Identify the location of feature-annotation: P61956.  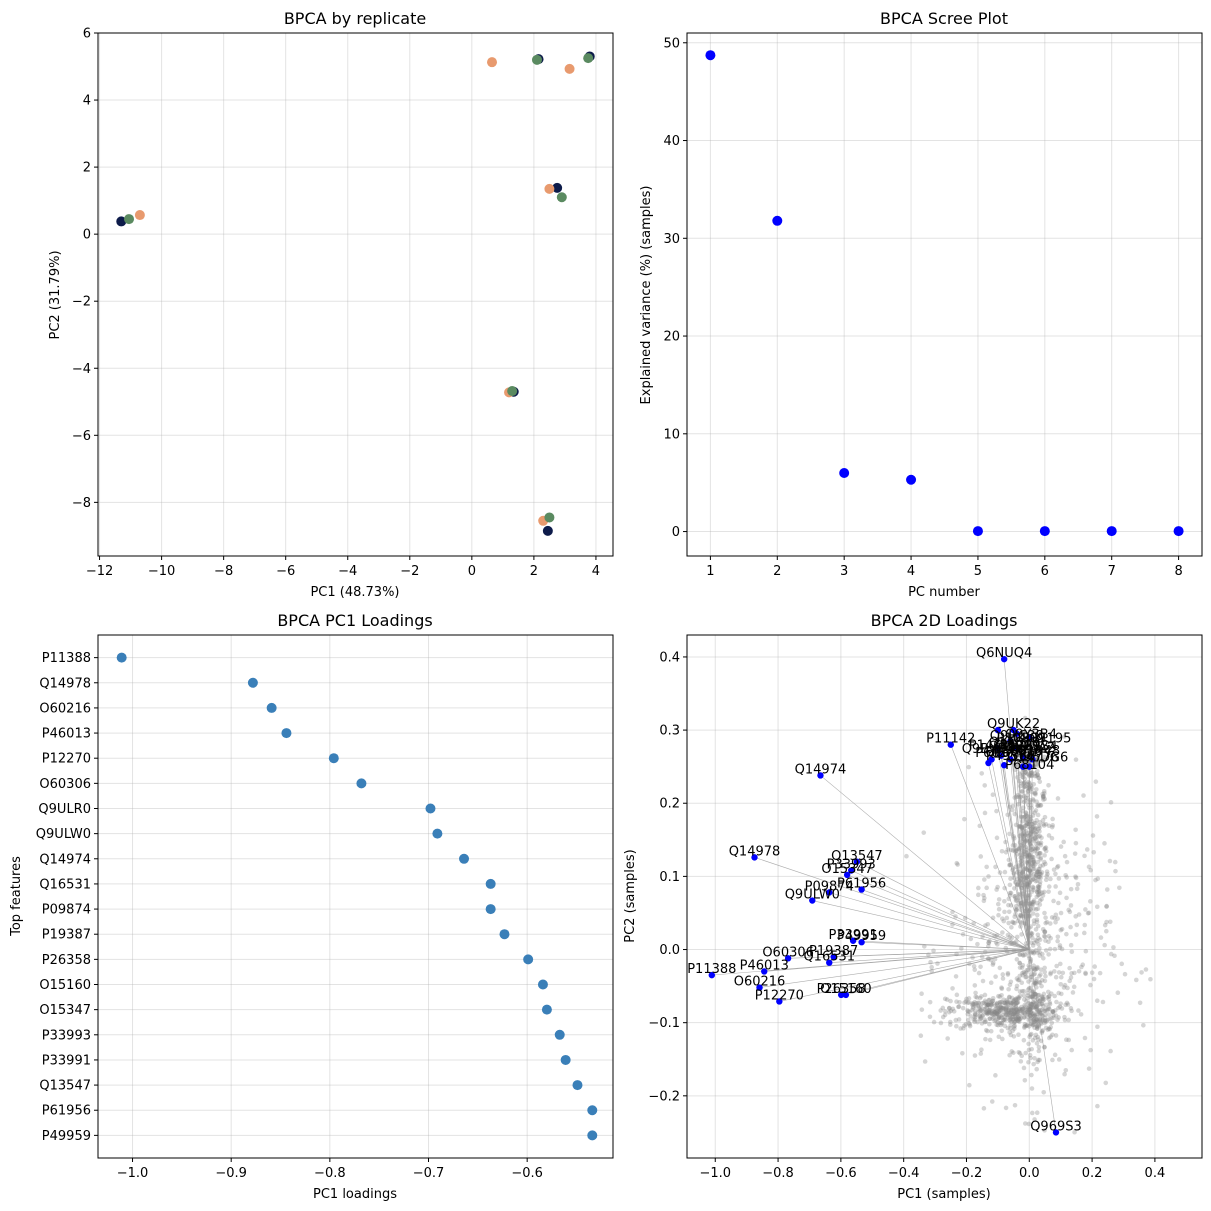
(861, 884).